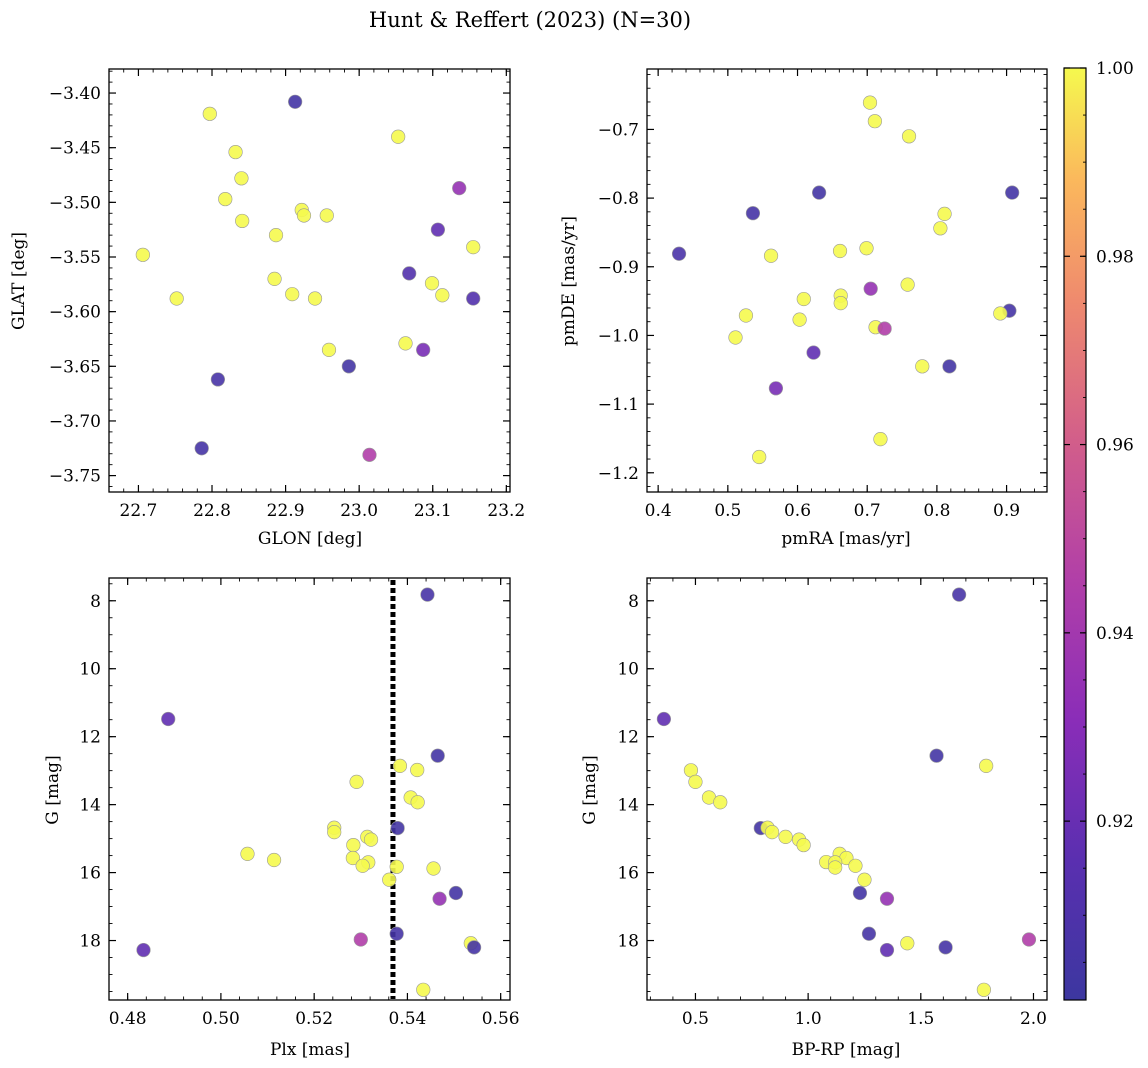 The height and width of the screenshot is (1068, 1148). Describe the element at coordinates (53, 789) in the screenshot. I see `y-axis-label: G [mag]` at that location.